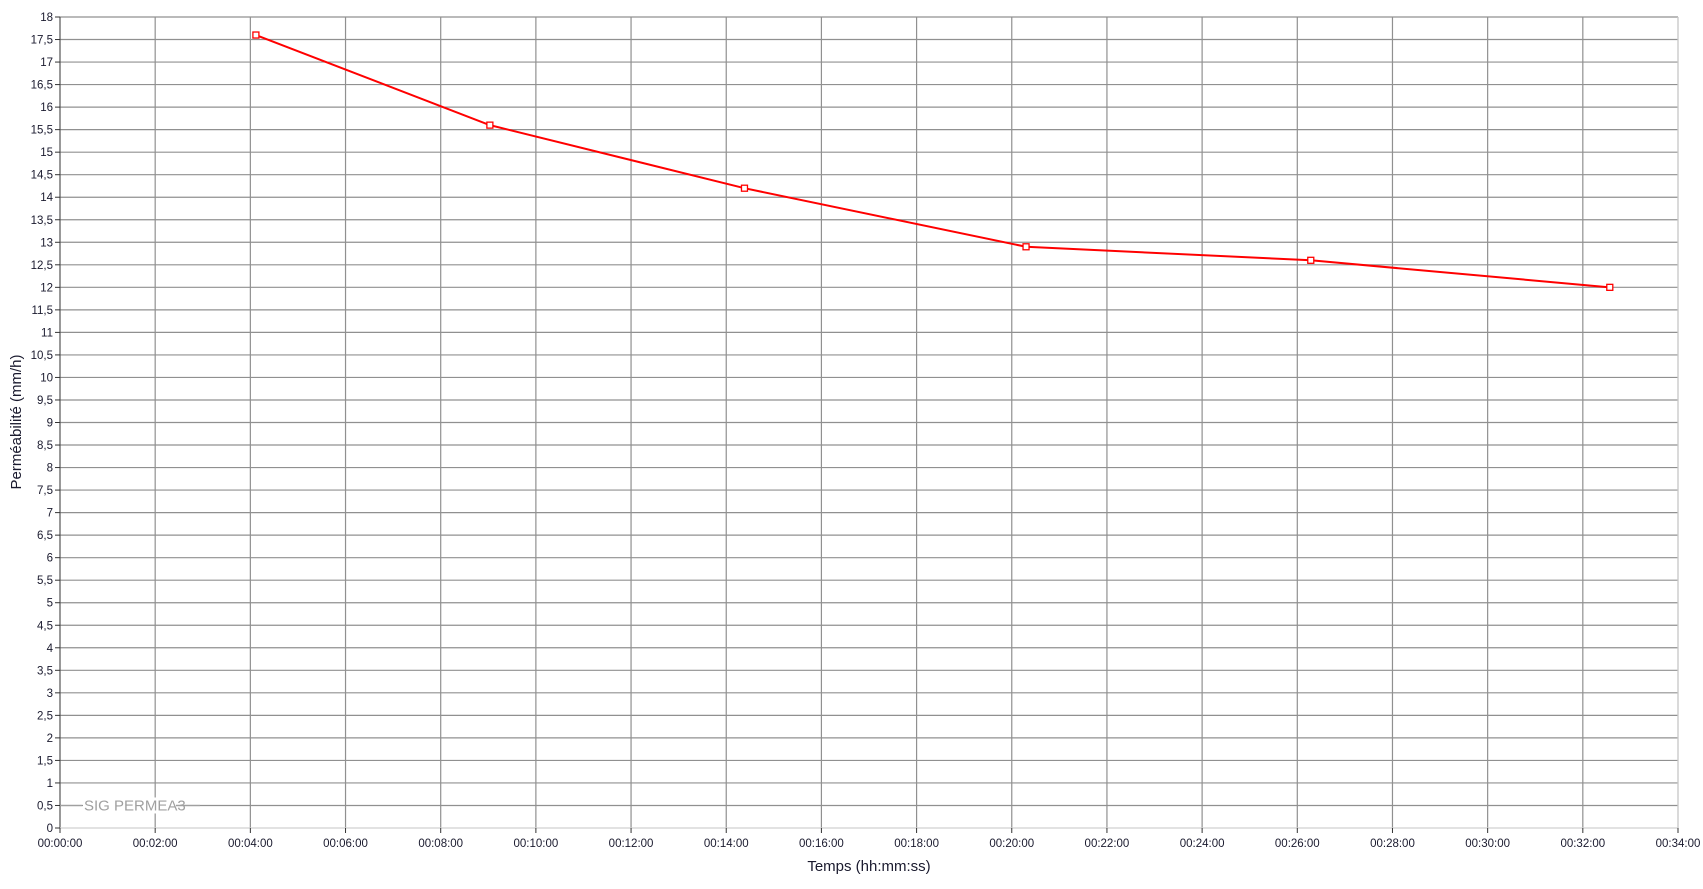 The height and width of the screenshot is (889, 1703). What do you see at coordinates (46, 63) in the screenshot?
I see `y-tick-label: 17` at bounding box center [46, 63].